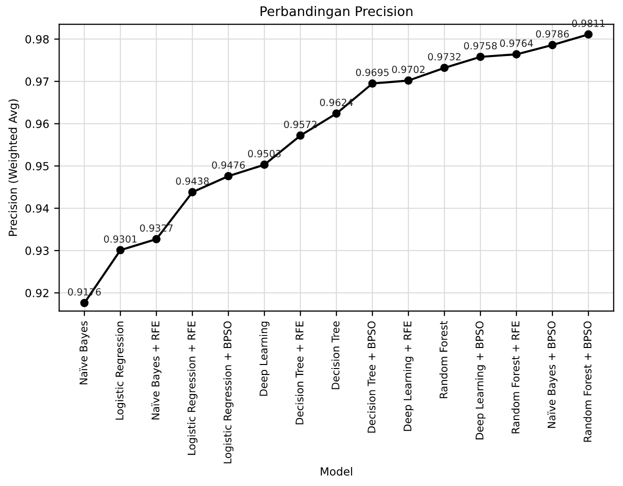  Describe the element at coordinates (516, 43) in the screenshot. I see `data-label: 0.9764` at that location.